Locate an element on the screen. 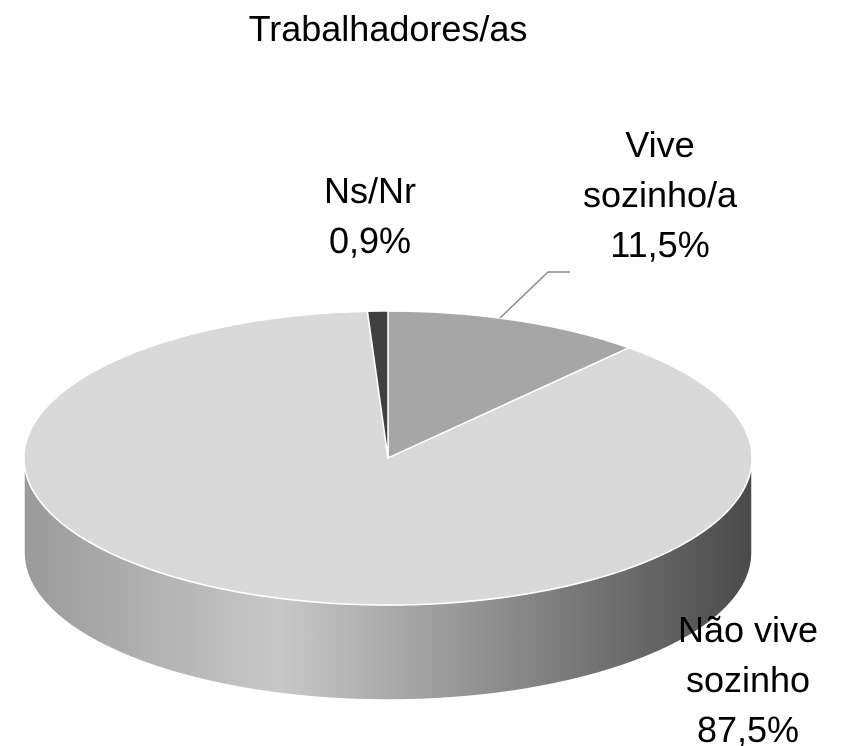 The width and height of the screenshot is (856, 746). value-label: 0,9% is located at coordinates (370, 240).